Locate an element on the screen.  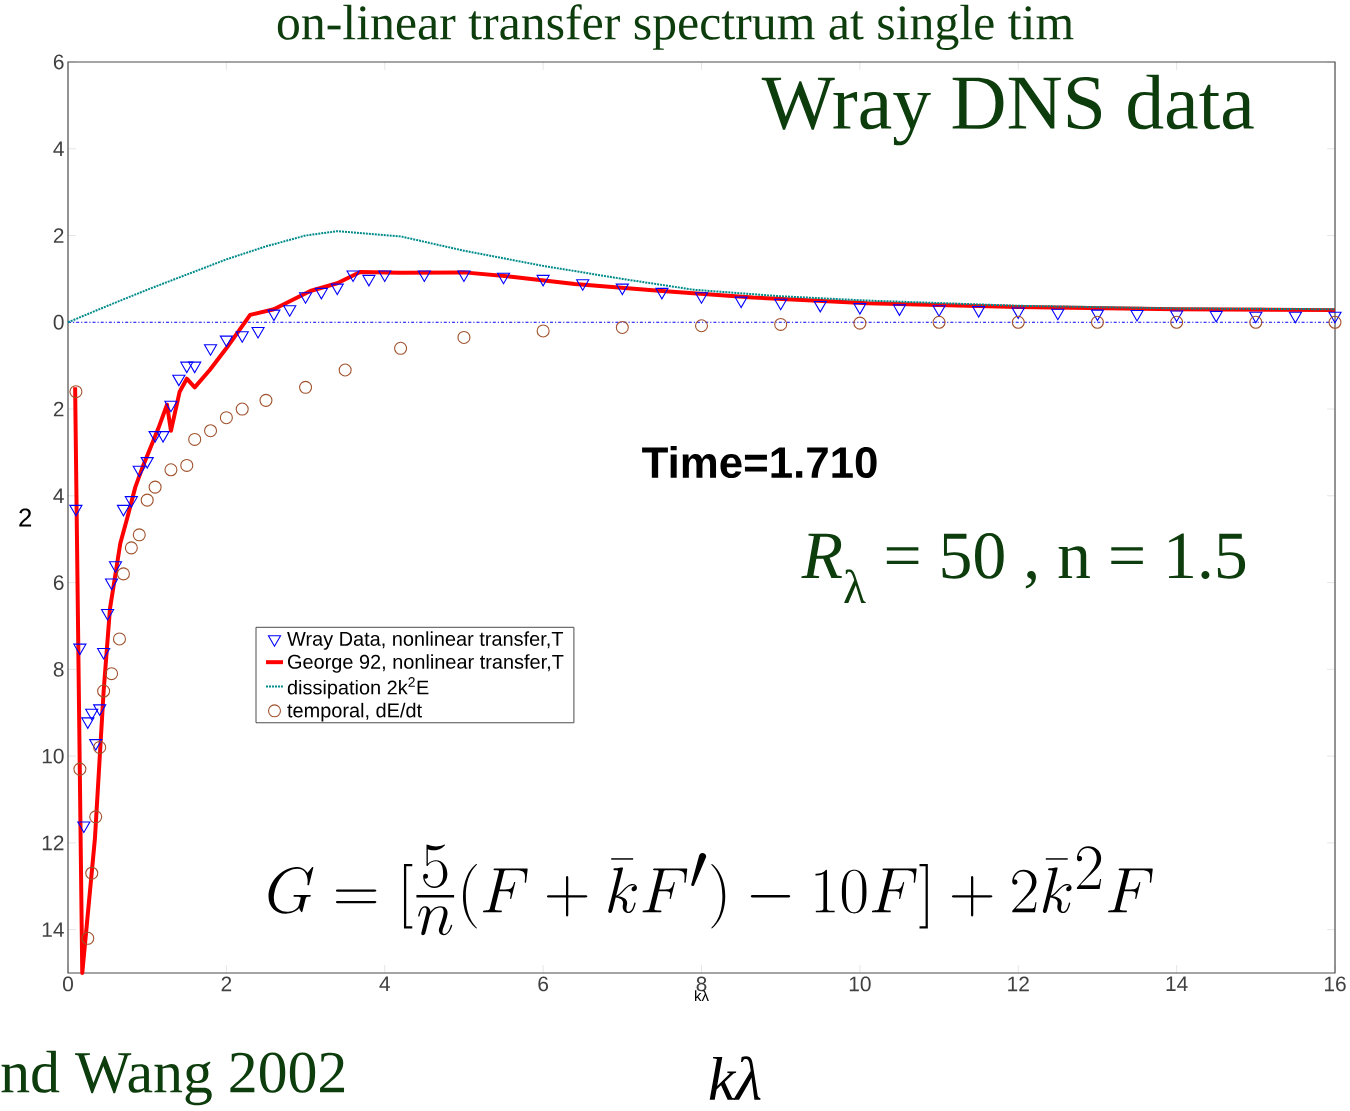
y-tick-label: 8 is located at coordinates (58, 669).